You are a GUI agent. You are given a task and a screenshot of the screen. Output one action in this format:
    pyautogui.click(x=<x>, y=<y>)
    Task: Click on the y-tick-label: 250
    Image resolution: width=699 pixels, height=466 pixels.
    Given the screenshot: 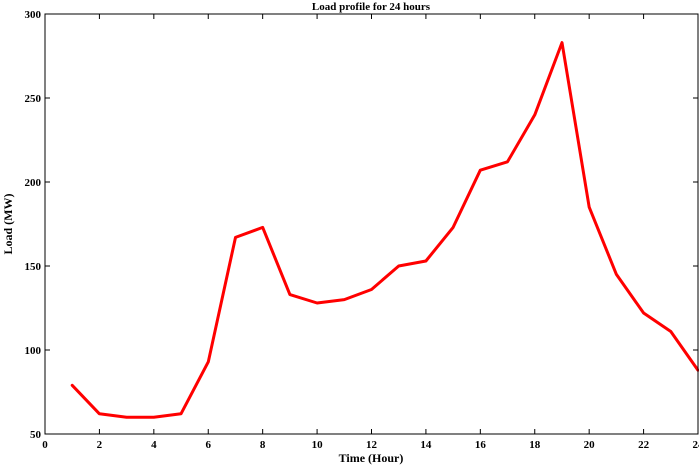 What is the action you would take?
    pyautogui.click(x=33, y=99)
    